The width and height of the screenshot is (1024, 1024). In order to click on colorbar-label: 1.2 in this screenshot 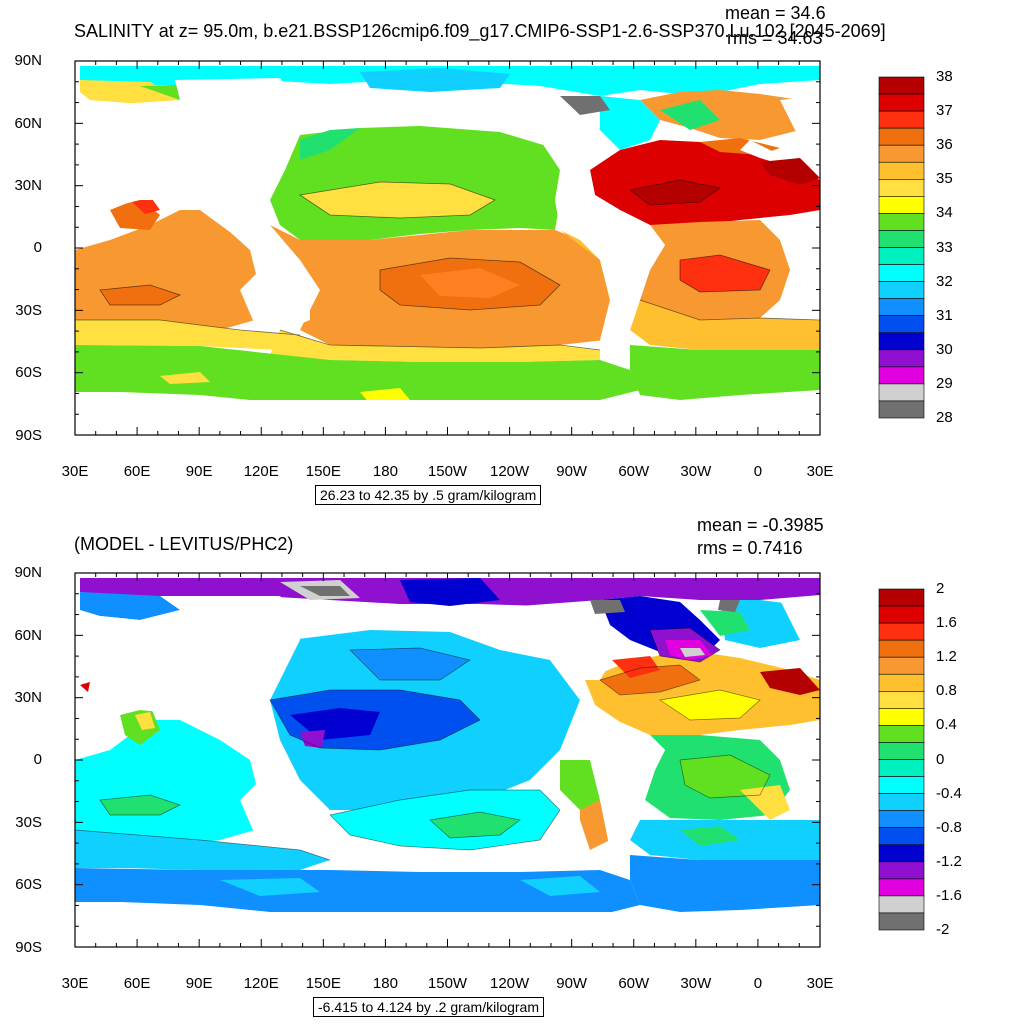, I will do `click(946, 657)`.